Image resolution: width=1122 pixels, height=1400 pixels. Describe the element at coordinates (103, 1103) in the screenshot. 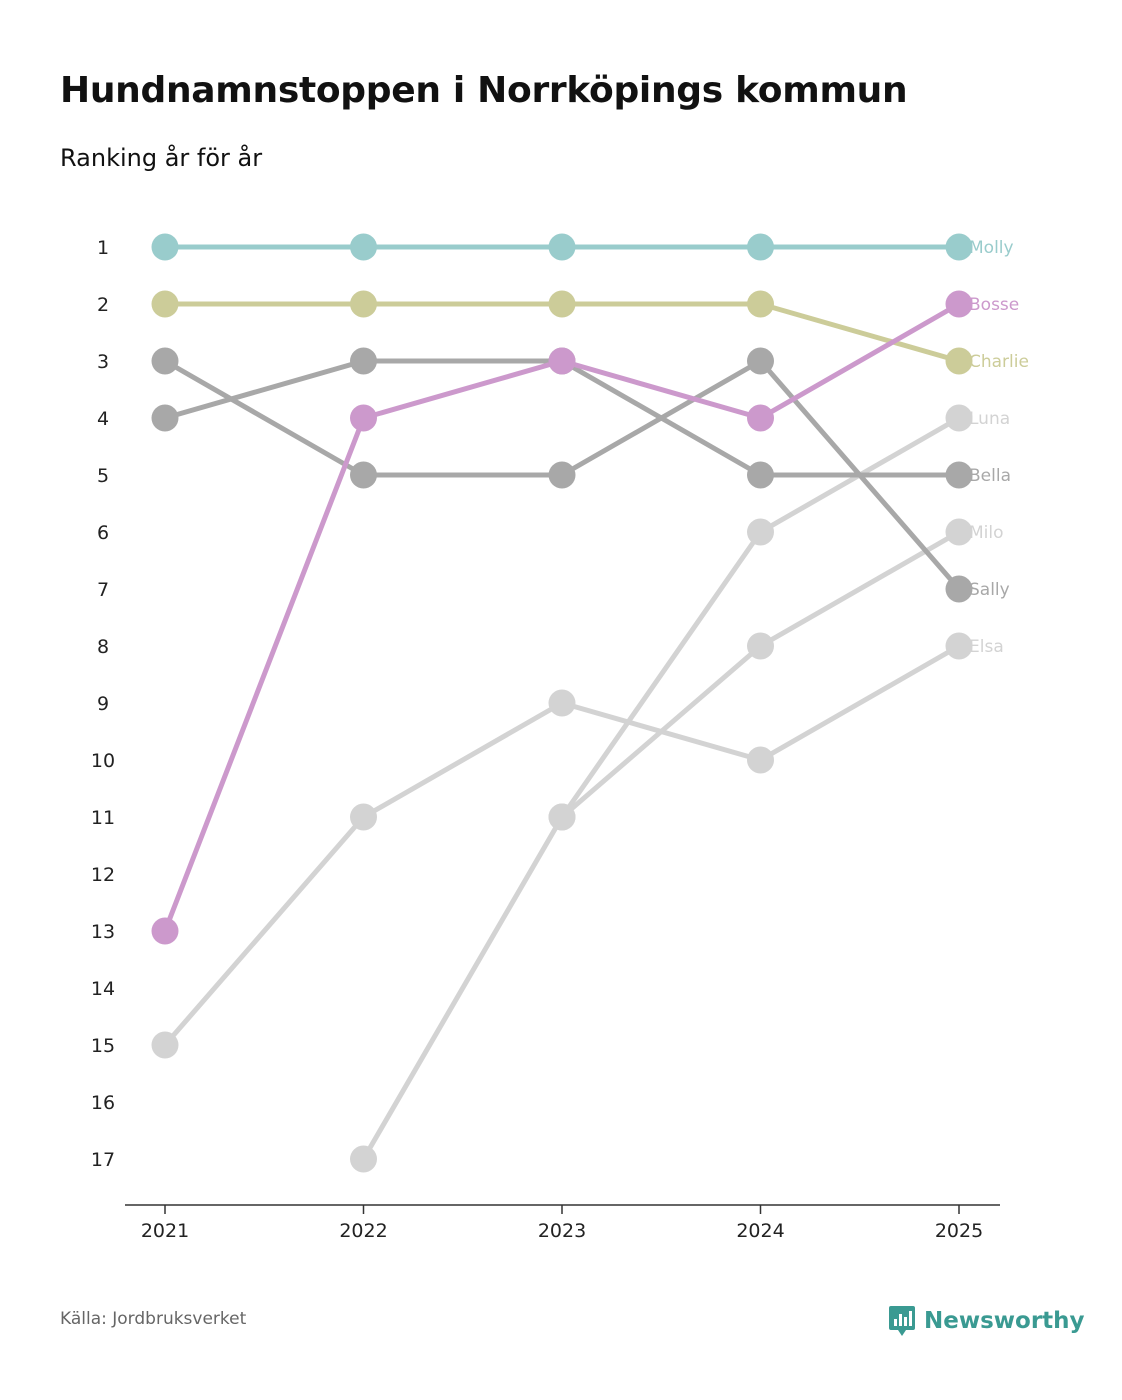

I see `y-tick-label: 16` at that location.